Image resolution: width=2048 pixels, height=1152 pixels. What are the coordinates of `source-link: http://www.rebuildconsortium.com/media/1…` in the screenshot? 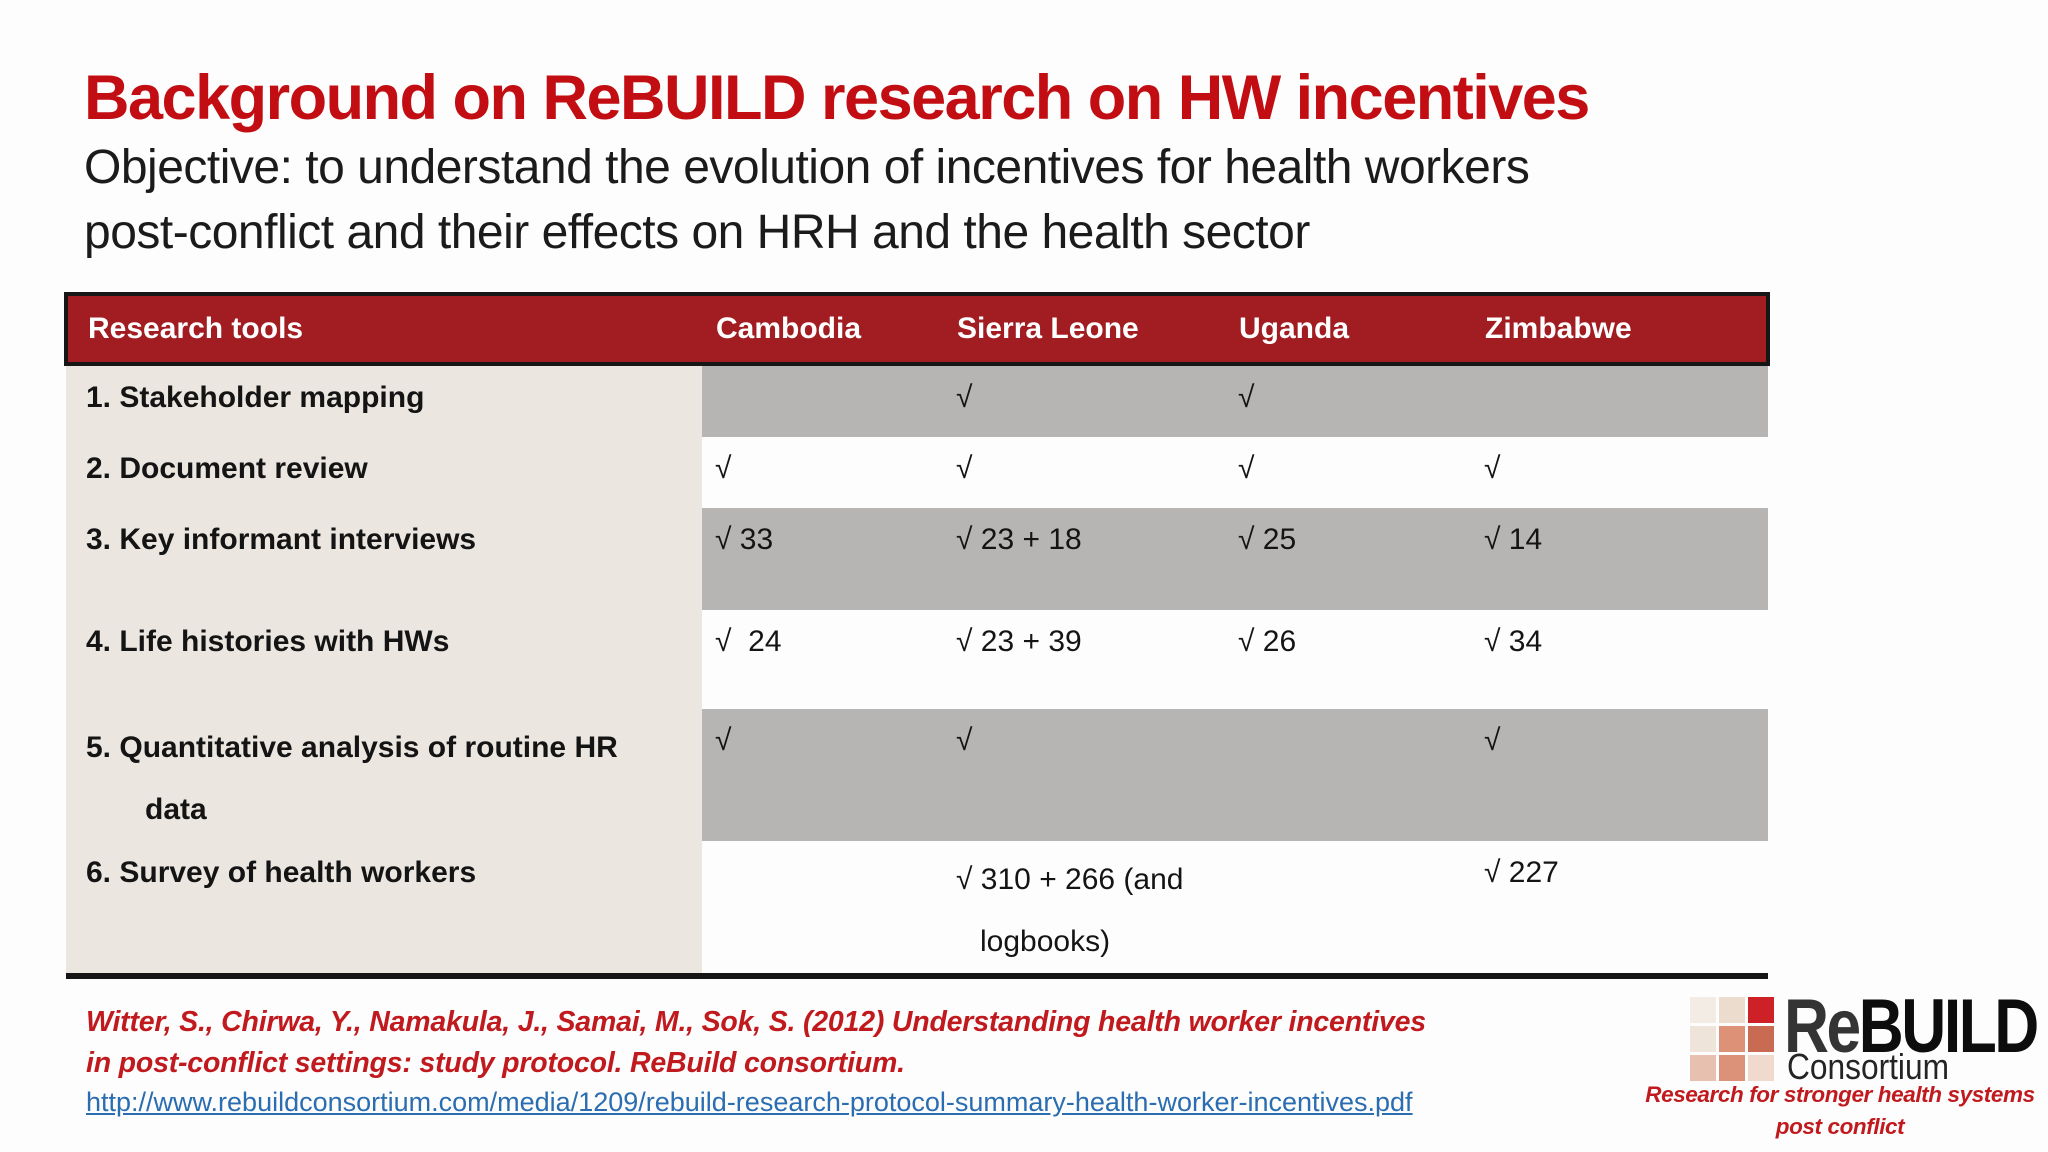 It's located at (749, 1102).